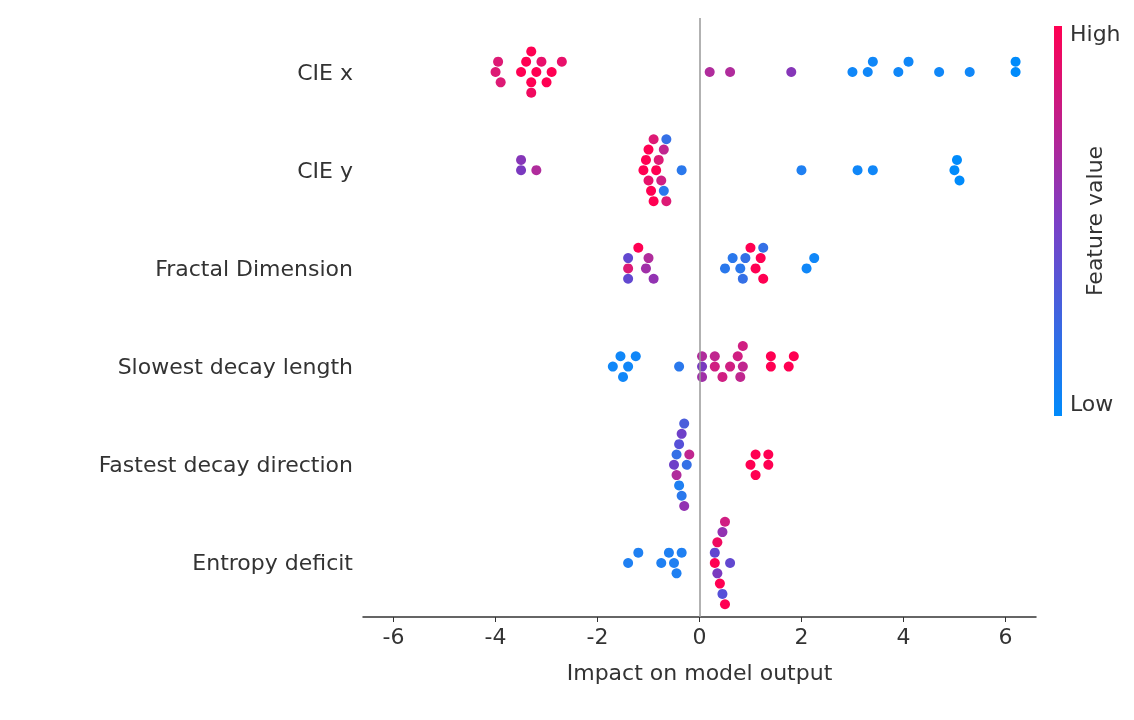 This screenshot has height=720, width=1134. What do you see at coordinates (1095, 33) in the screenshot?
I see `text: High` at bounding box center [1095, 33].